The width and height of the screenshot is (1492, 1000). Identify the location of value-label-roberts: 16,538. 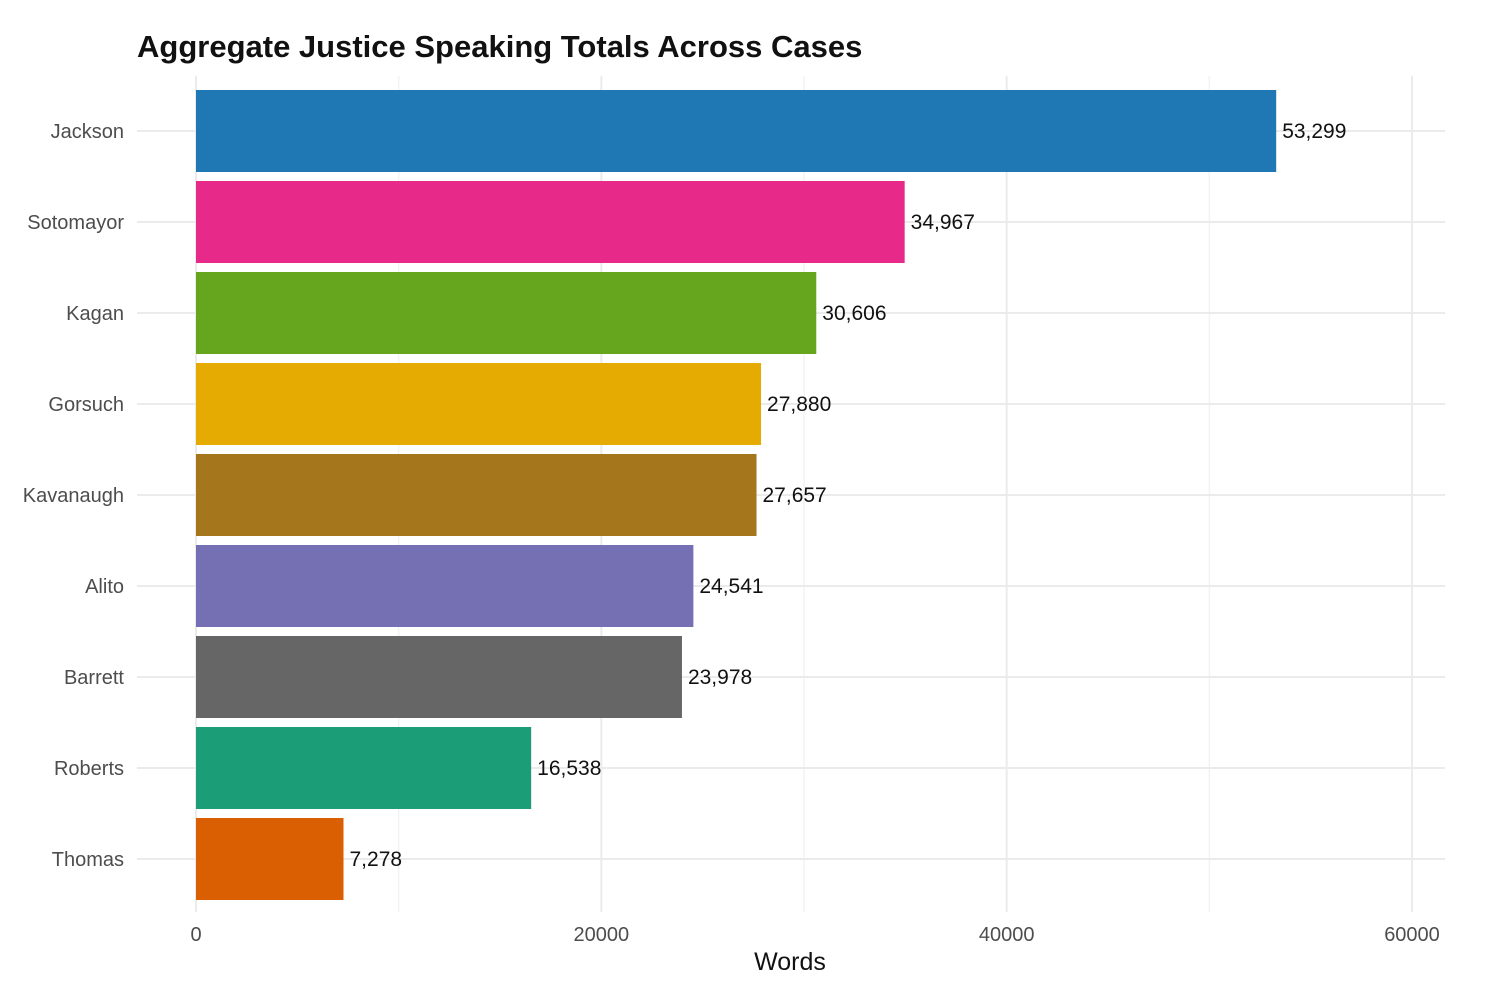
(569, 768).